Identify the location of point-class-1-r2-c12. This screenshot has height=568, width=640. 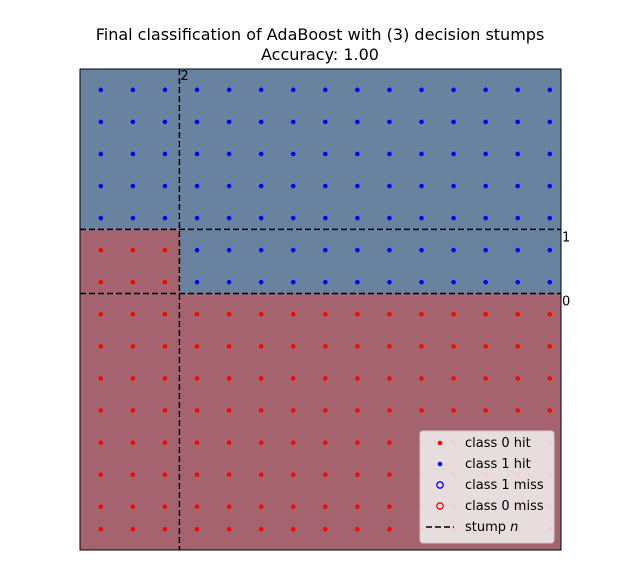
(485, 154).